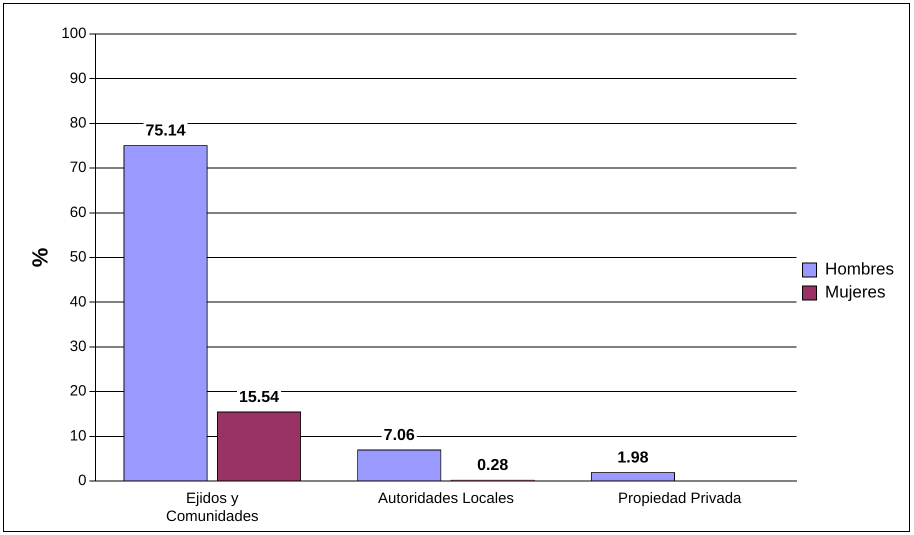 This screenshot has height=535, width=914. Describe the element at coordinates (633, 458) in the screenshot. I see `data-label: 1.98` at that location.